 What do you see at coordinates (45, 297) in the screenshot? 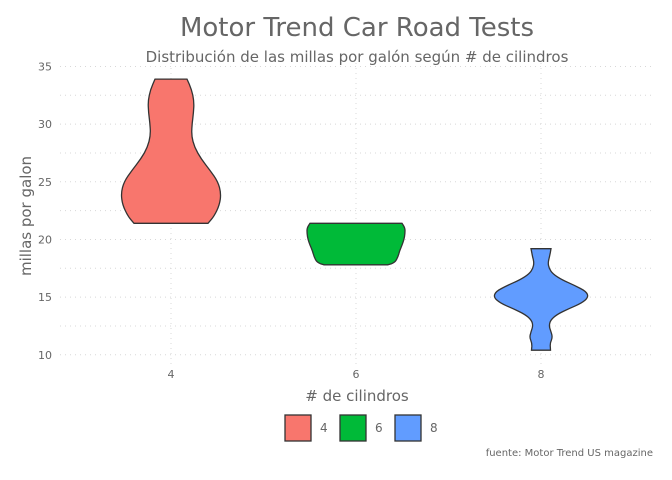
I see `y-tick-label: 15` at bounding box center [45, 297].